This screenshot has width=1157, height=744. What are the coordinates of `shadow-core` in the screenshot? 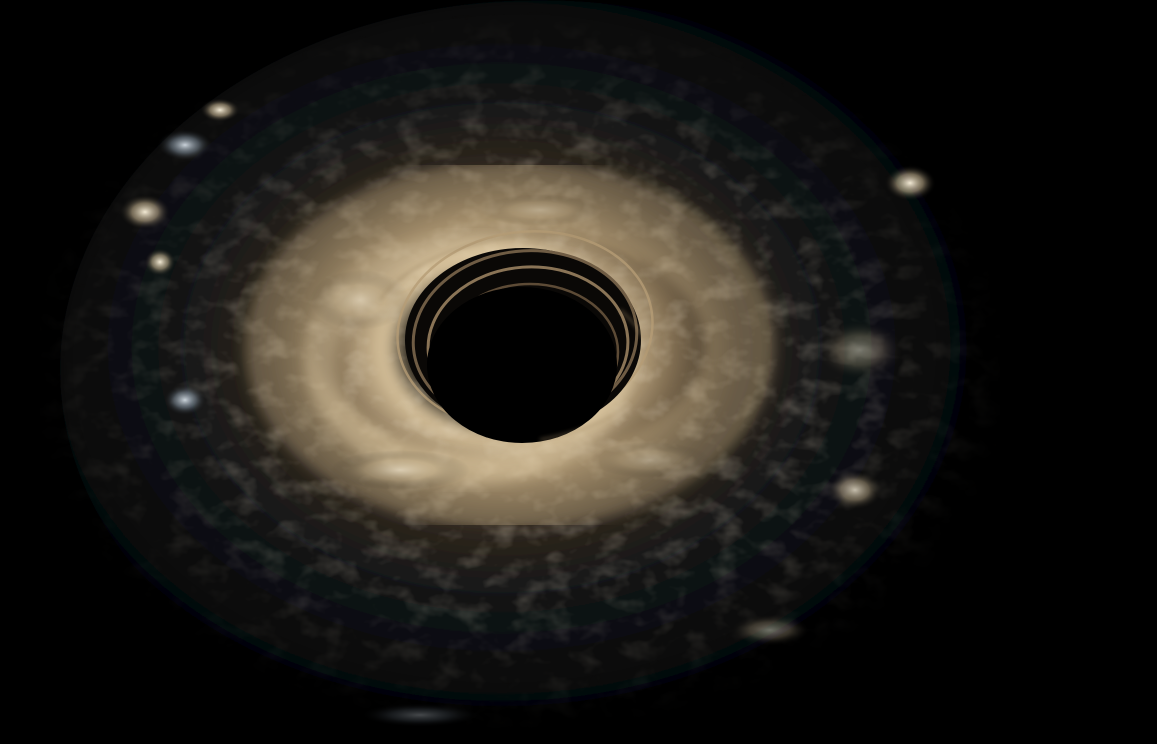 It's located at (522, 365).